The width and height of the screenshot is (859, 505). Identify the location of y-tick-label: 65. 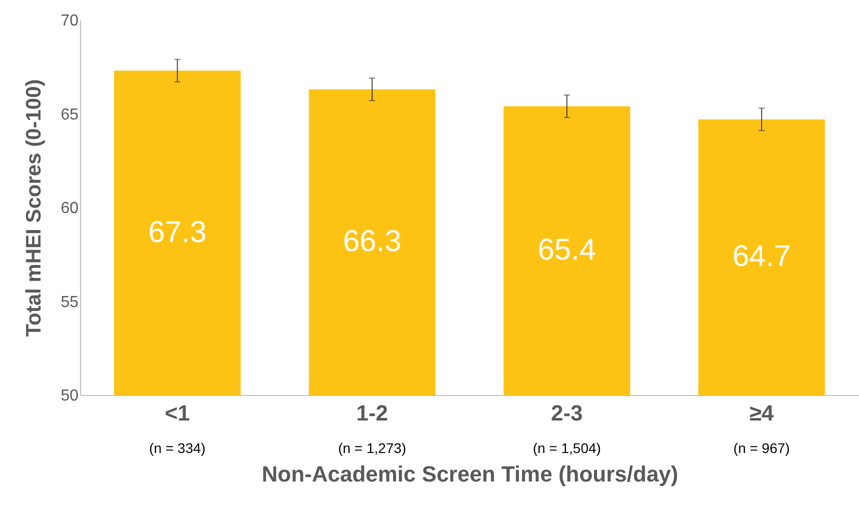
(69, 115).